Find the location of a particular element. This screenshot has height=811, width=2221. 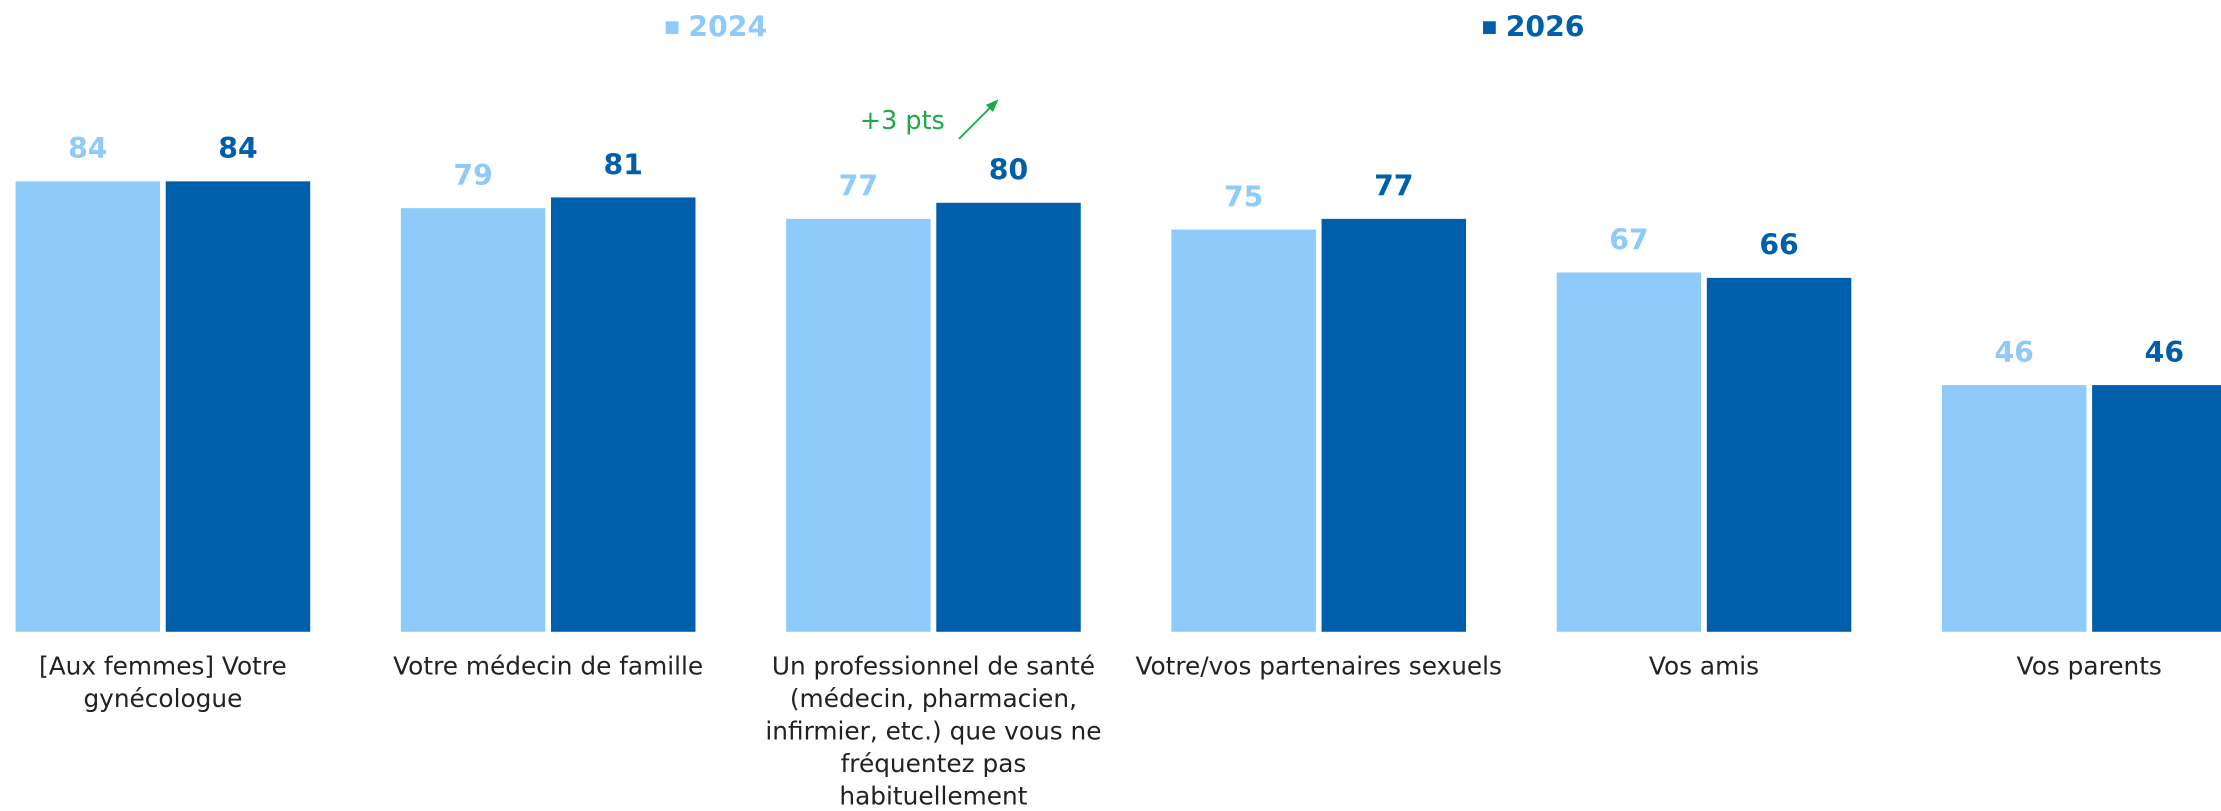

data-label: 80 is located at coordinates (1008, 170).